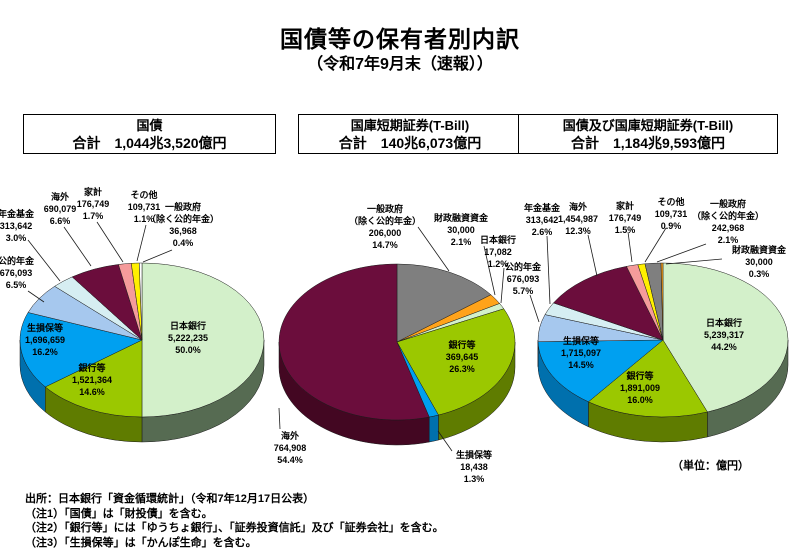  What do you see at coordinates (474, 455) in the screenshot?
I see `slice-name: 生損保等` at bounding box center [474, 455].